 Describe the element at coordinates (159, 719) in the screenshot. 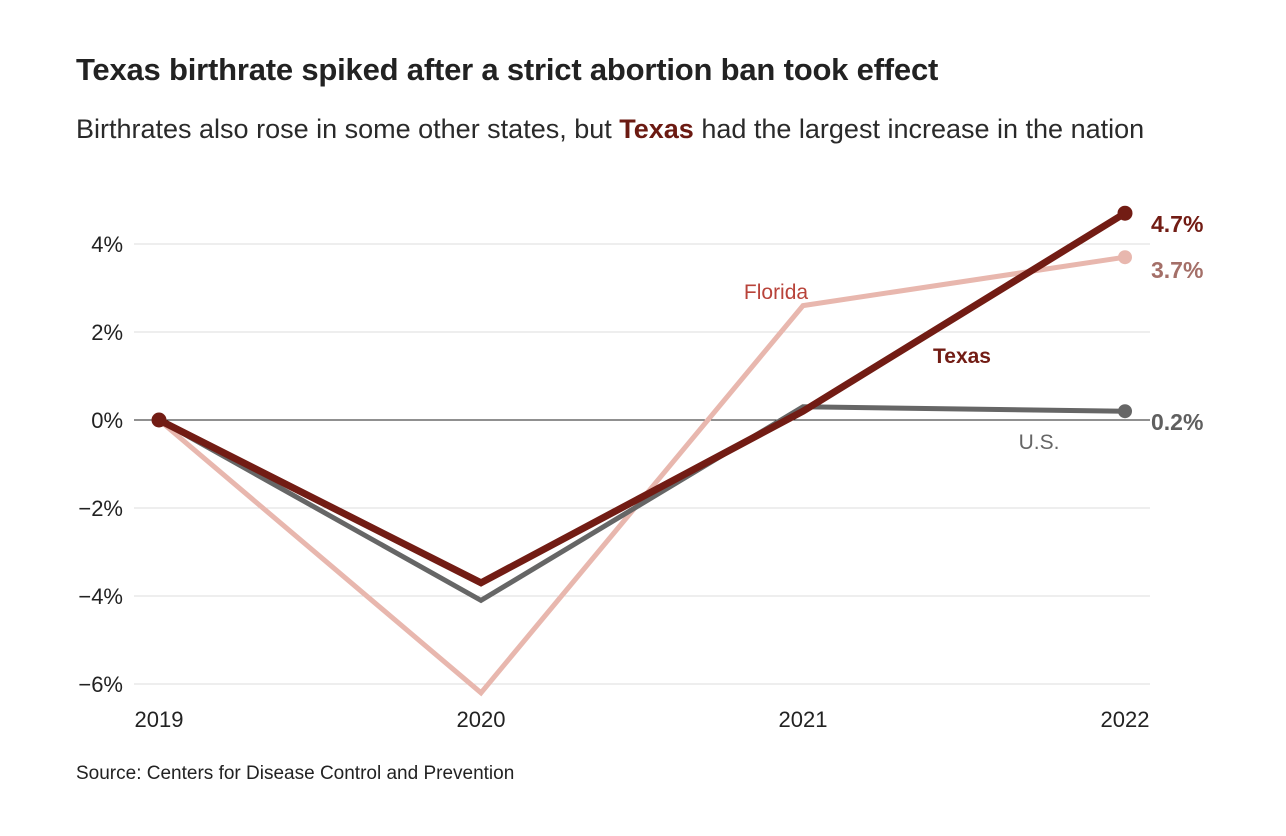

I see `x-tick-label: 2019` at that location.